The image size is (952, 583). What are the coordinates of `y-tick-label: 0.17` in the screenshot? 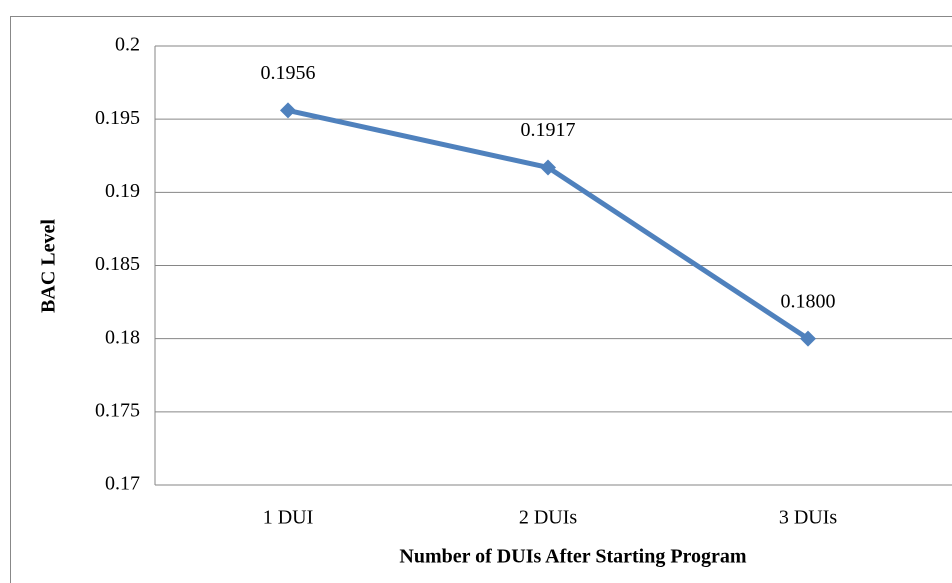 It's located at (122, 484).